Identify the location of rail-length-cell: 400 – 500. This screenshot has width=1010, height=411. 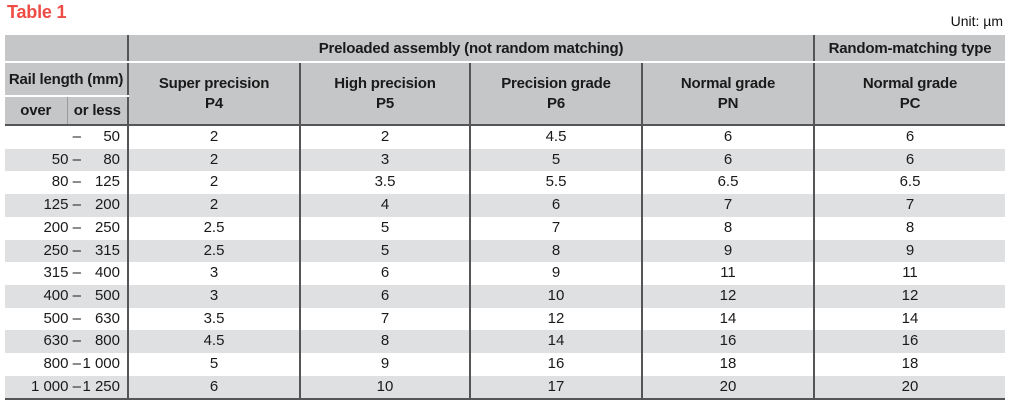
(67, 296).